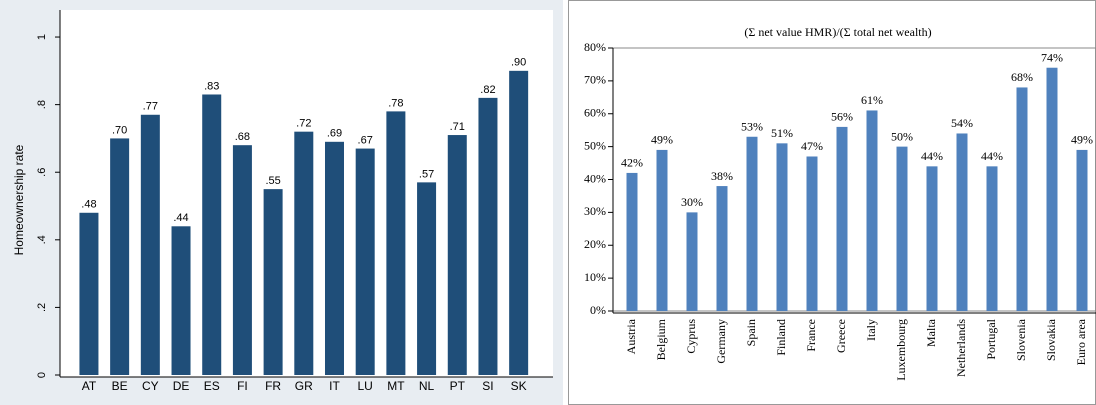 Image resolution: width=1096 pixels, height=405 pixels. What do you see at coordinates (119, 130) in the screenshot?
I see `value-label: .70` at bounding box center [119, 130].